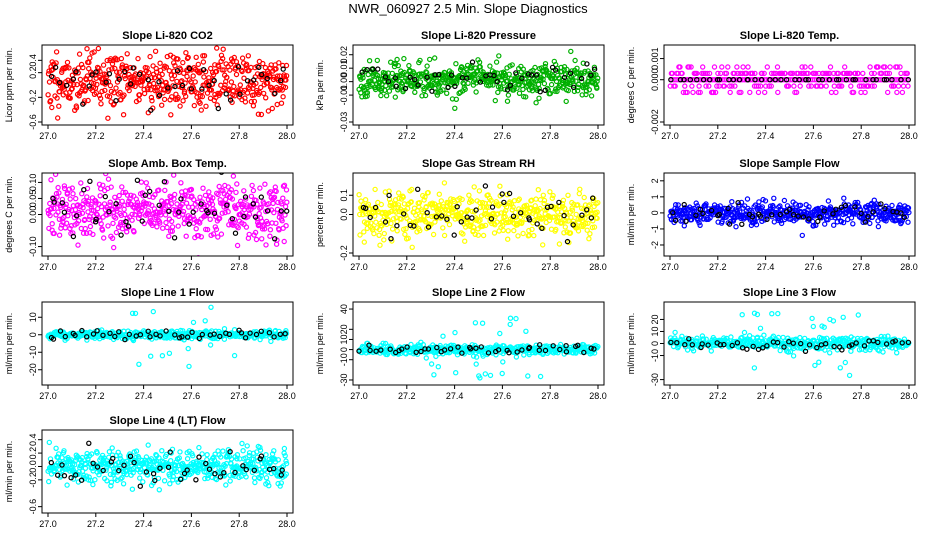  Describe the element at coordinates (33, 317) in the screenshot. I see `y-tick-label: 10` at that location.